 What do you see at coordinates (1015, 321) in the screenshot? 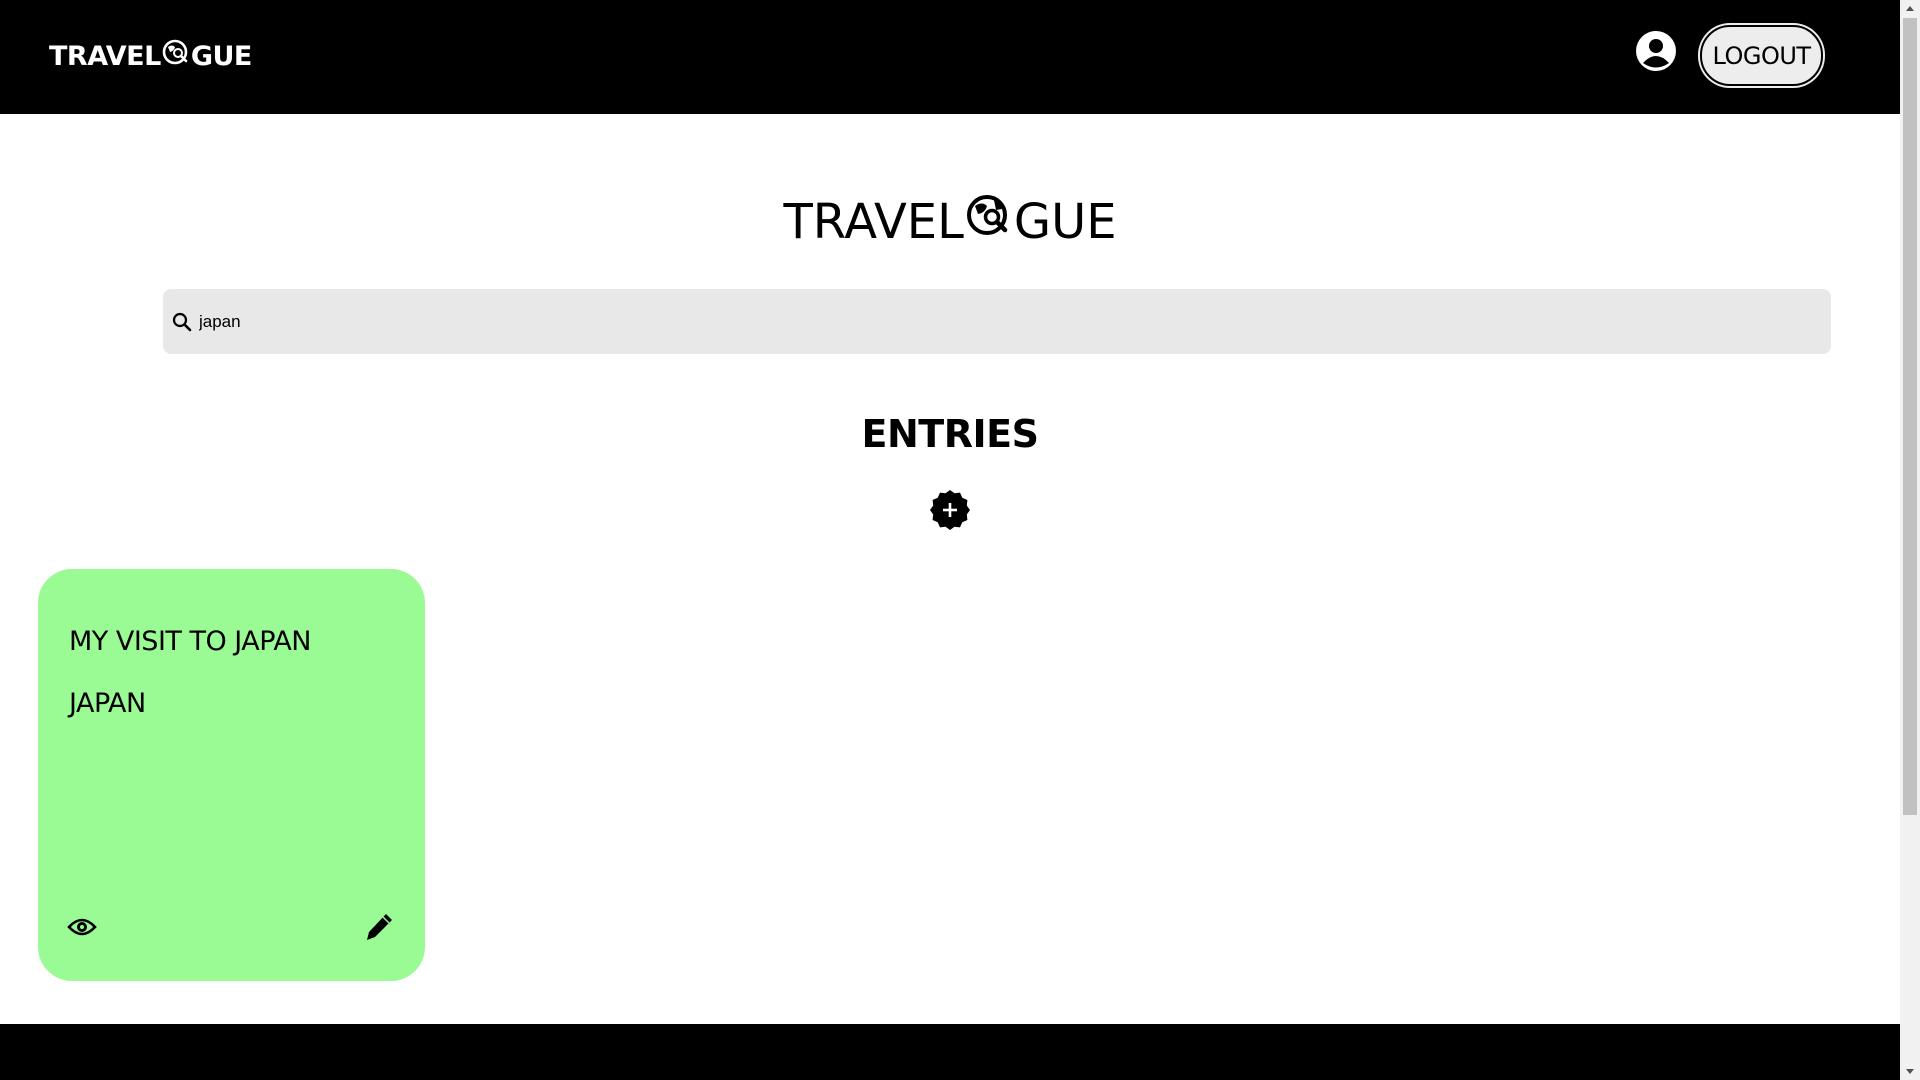
I see `search-input` at bounding box center [1015, 321].